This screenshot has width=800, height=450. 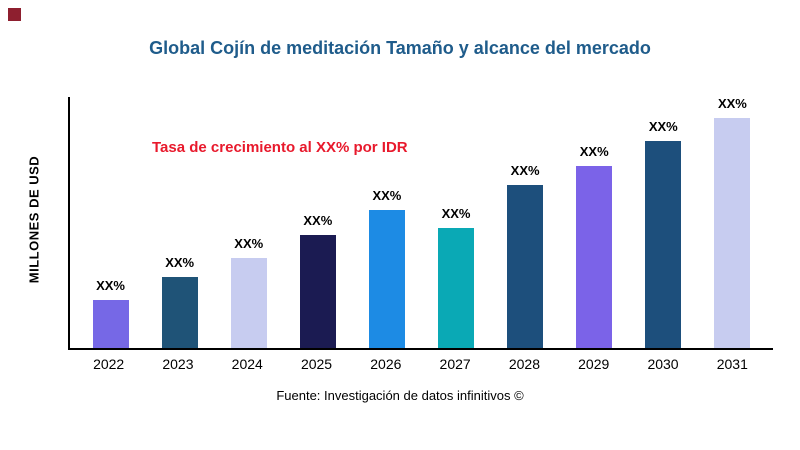 I want to click on x-tick-label: 2026, so click(x=386, y=364).